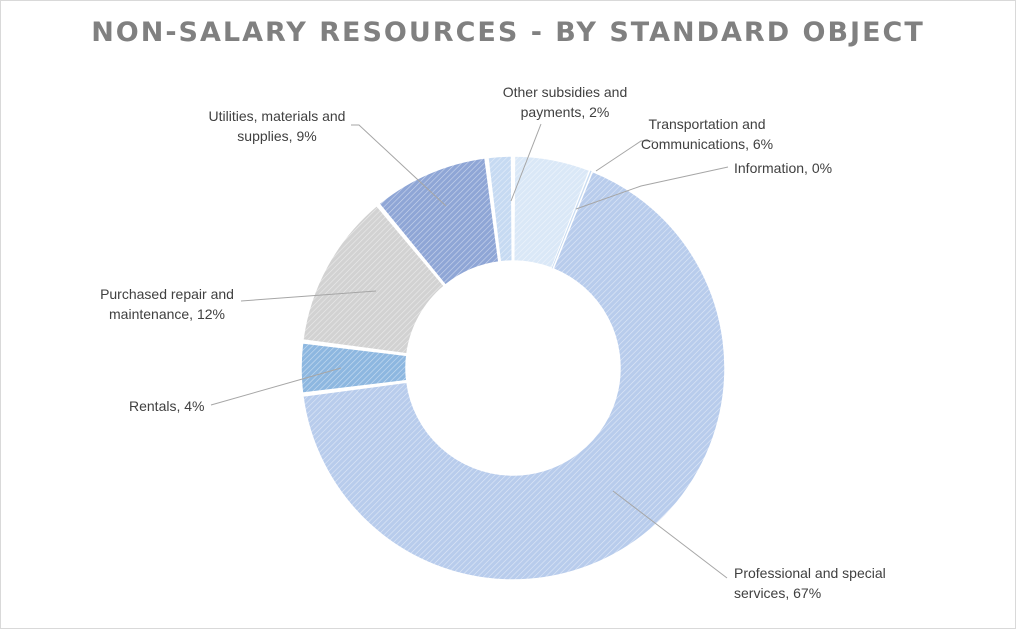 The image size is (1016, 629). I want to click on slice-professional-and-special-services-leader, so click(670, 534).